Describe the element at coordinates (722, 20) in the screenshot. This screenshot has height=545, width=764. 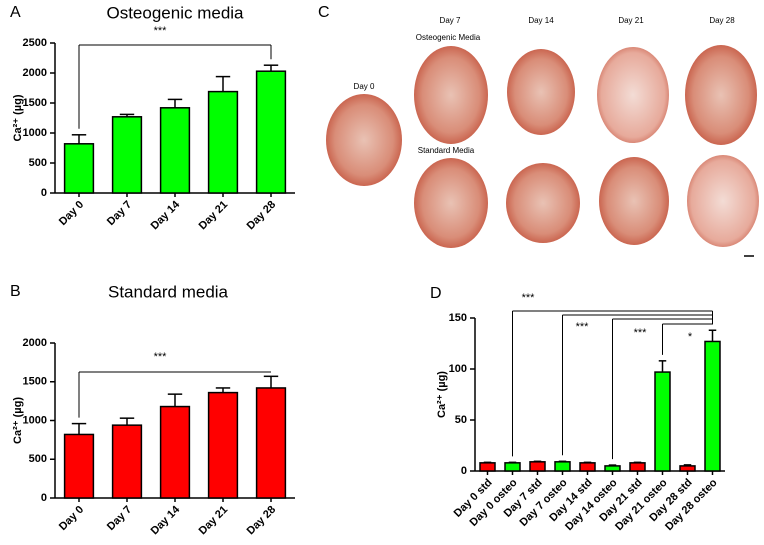
I see `day-label: Day 28` at that location.